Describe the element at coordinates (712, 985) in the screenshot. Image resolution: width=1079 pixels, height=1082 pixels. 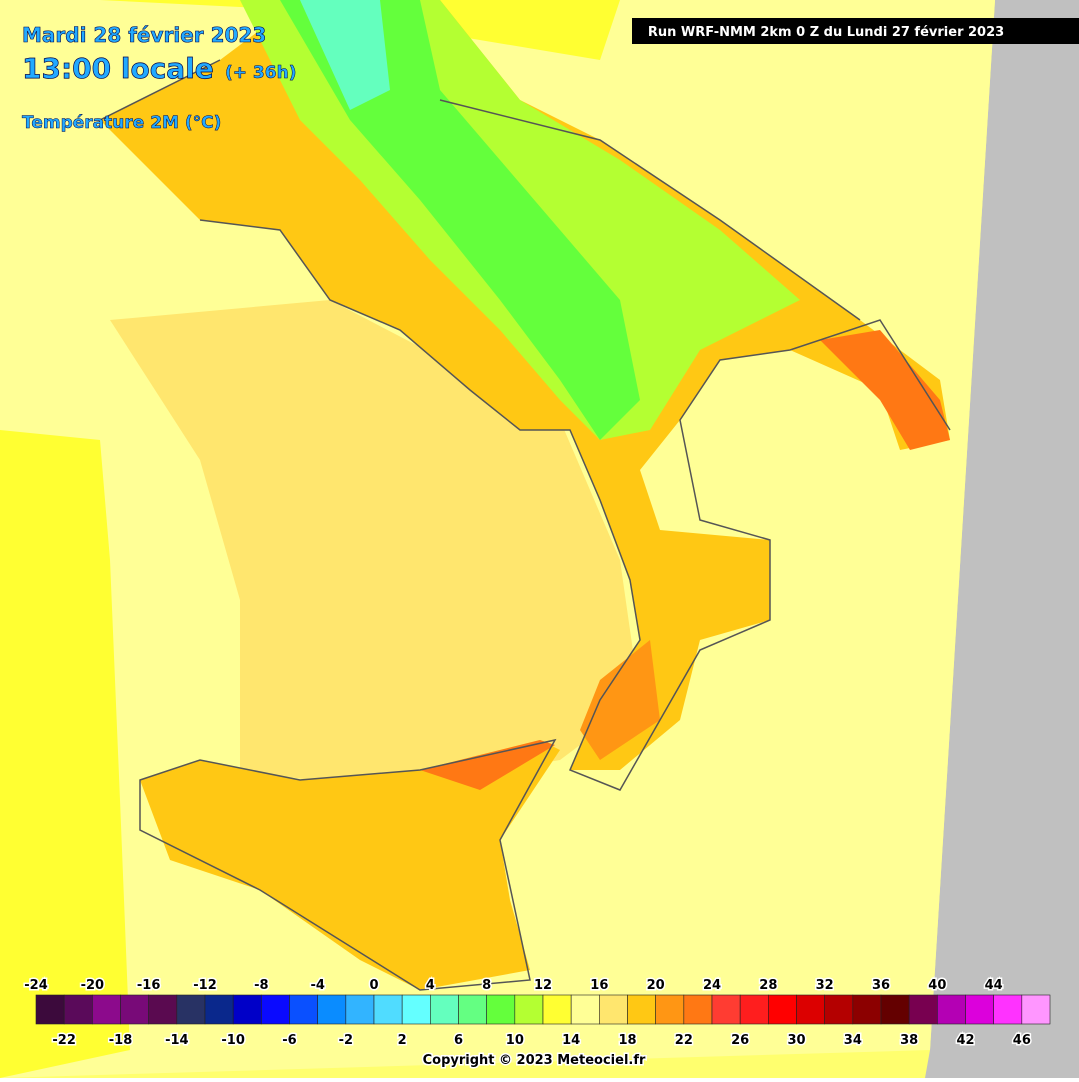
I see `legend-label-top: 24` at that location.